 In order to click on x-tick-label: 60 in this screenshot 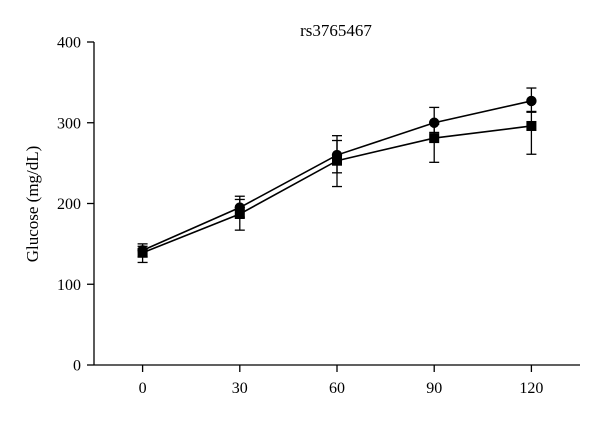, I will do `click(337, 388)`.